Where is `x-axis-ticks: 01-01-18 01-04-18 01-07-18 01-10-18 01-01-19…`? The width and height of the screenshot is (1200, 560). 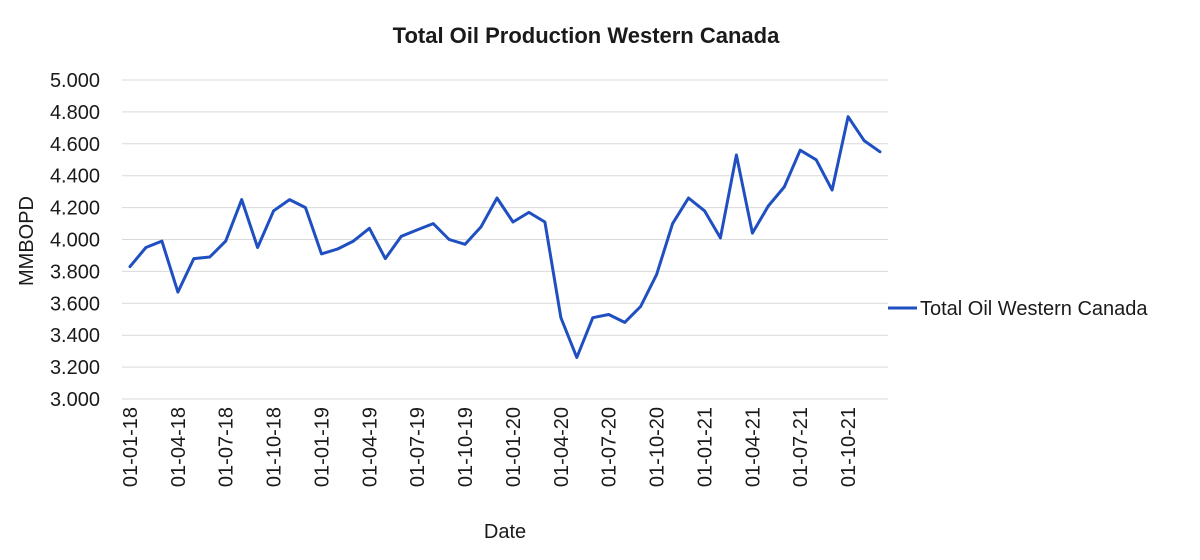
x-axis-ticks: 01-01-18 01-04-18 01-07-18 01-10-18 01-01-19… is located at coordinates (490, 447).